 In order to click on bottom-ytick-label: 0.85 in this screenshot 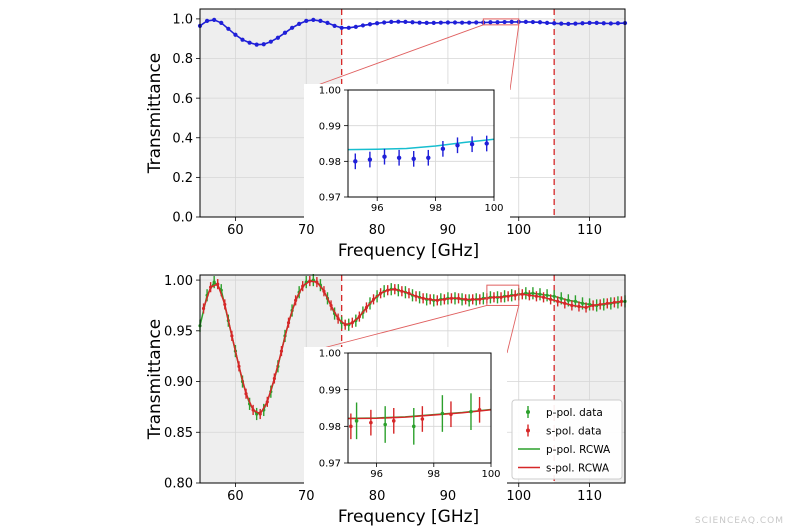, I will do `click(178, 433)`.